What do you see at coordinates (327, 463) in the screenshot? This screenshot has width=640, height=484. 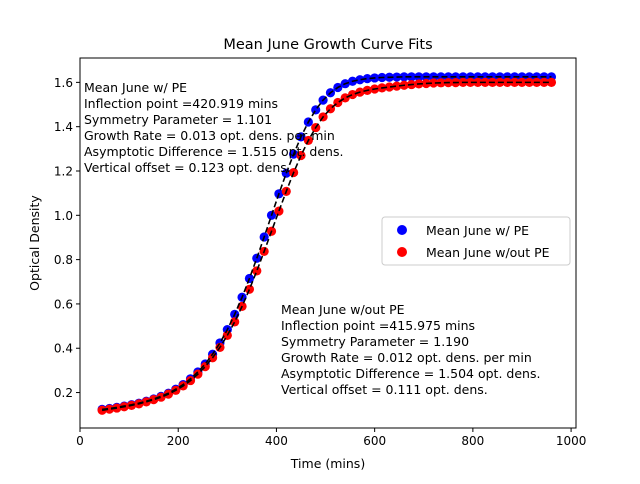 I see `x-axis-label: Time (mins)` at bounding box center [327, 463].